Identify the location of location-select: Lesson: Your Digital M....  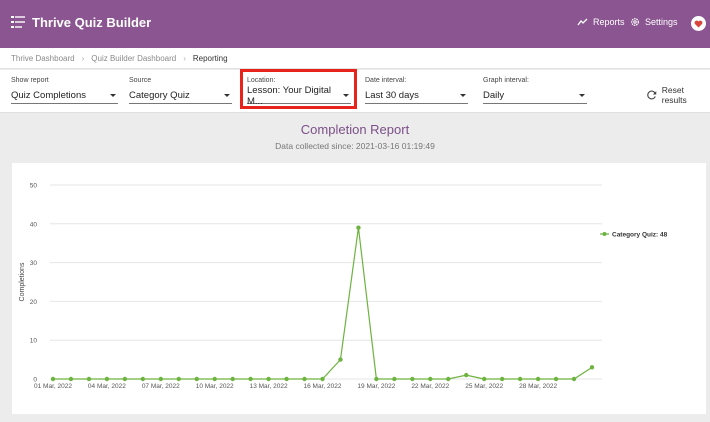
(299, 95).